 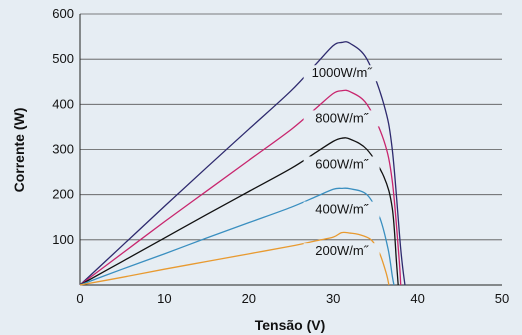 I want to click on y-tick-label: 300, so click(x=63, y=149).